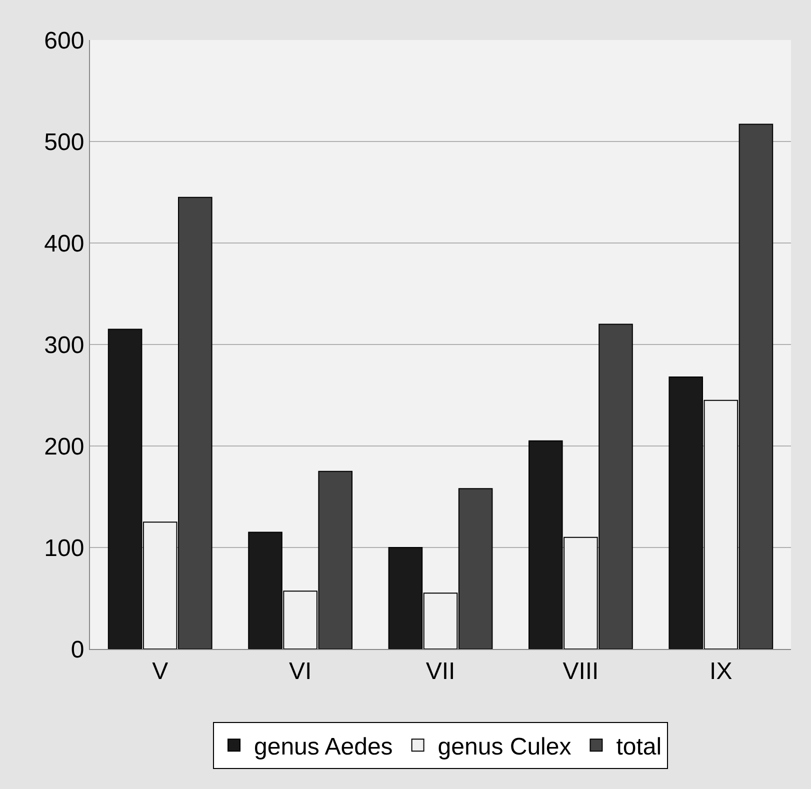  I want to click on legend-label: total, so click(639, 747).